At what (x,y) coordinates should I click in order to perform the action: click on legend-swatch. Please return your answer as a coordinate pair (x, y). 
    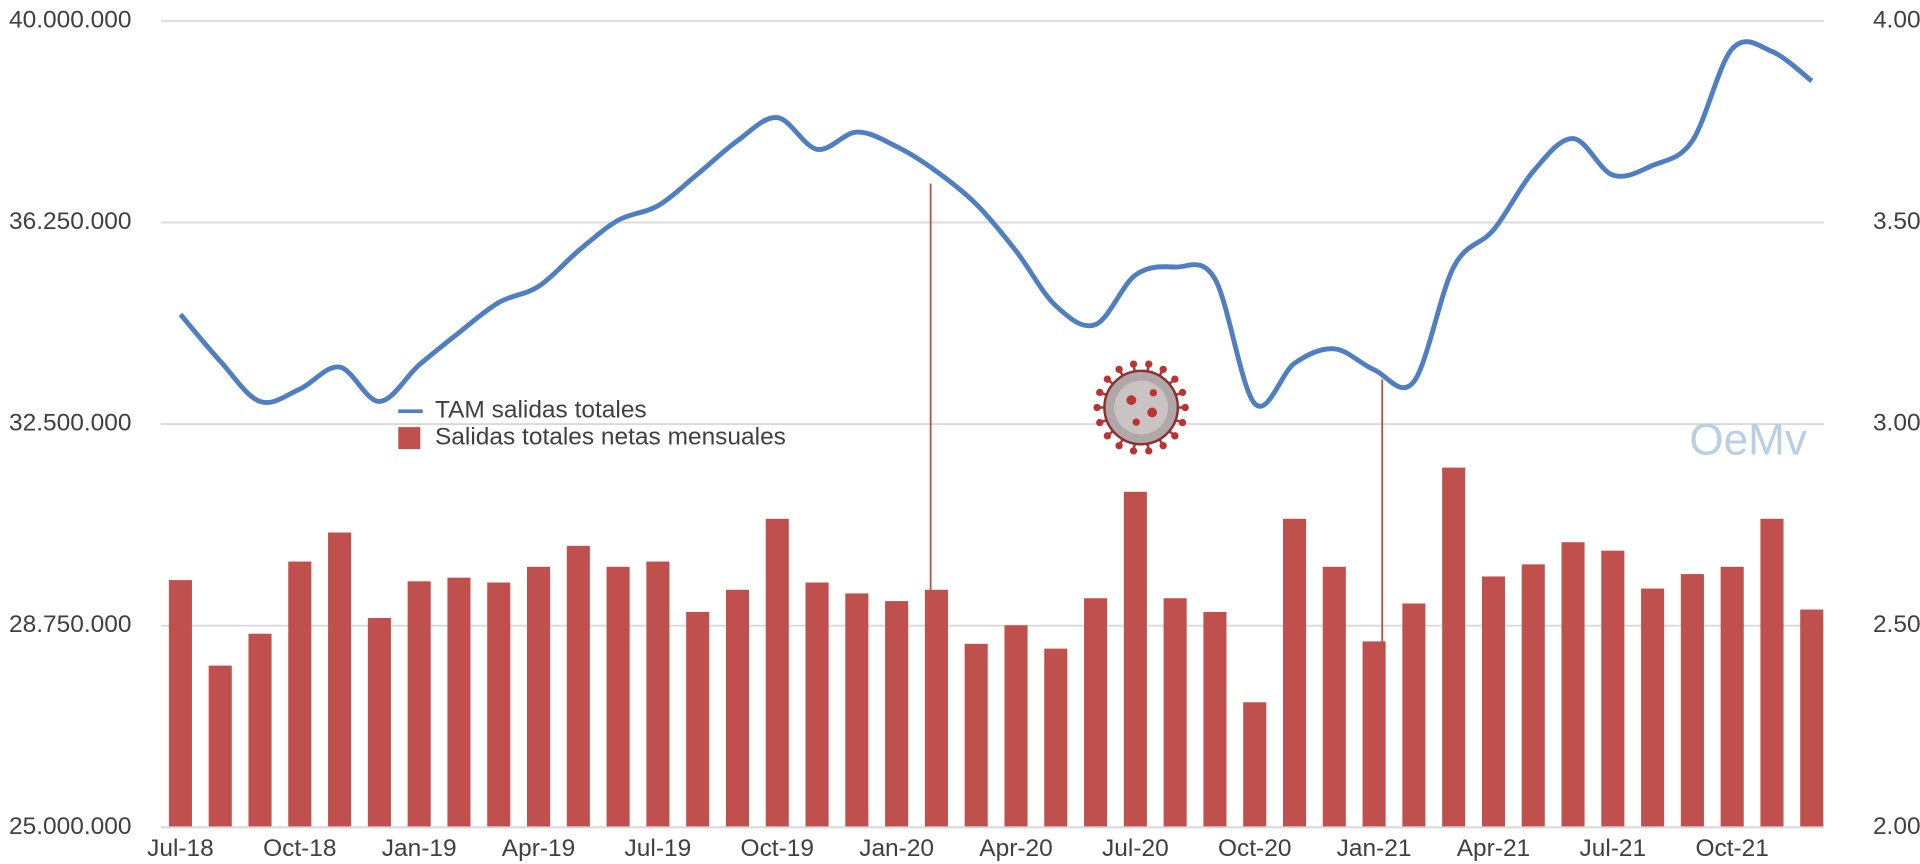
    Looking at the image, I should click on (409, 438).